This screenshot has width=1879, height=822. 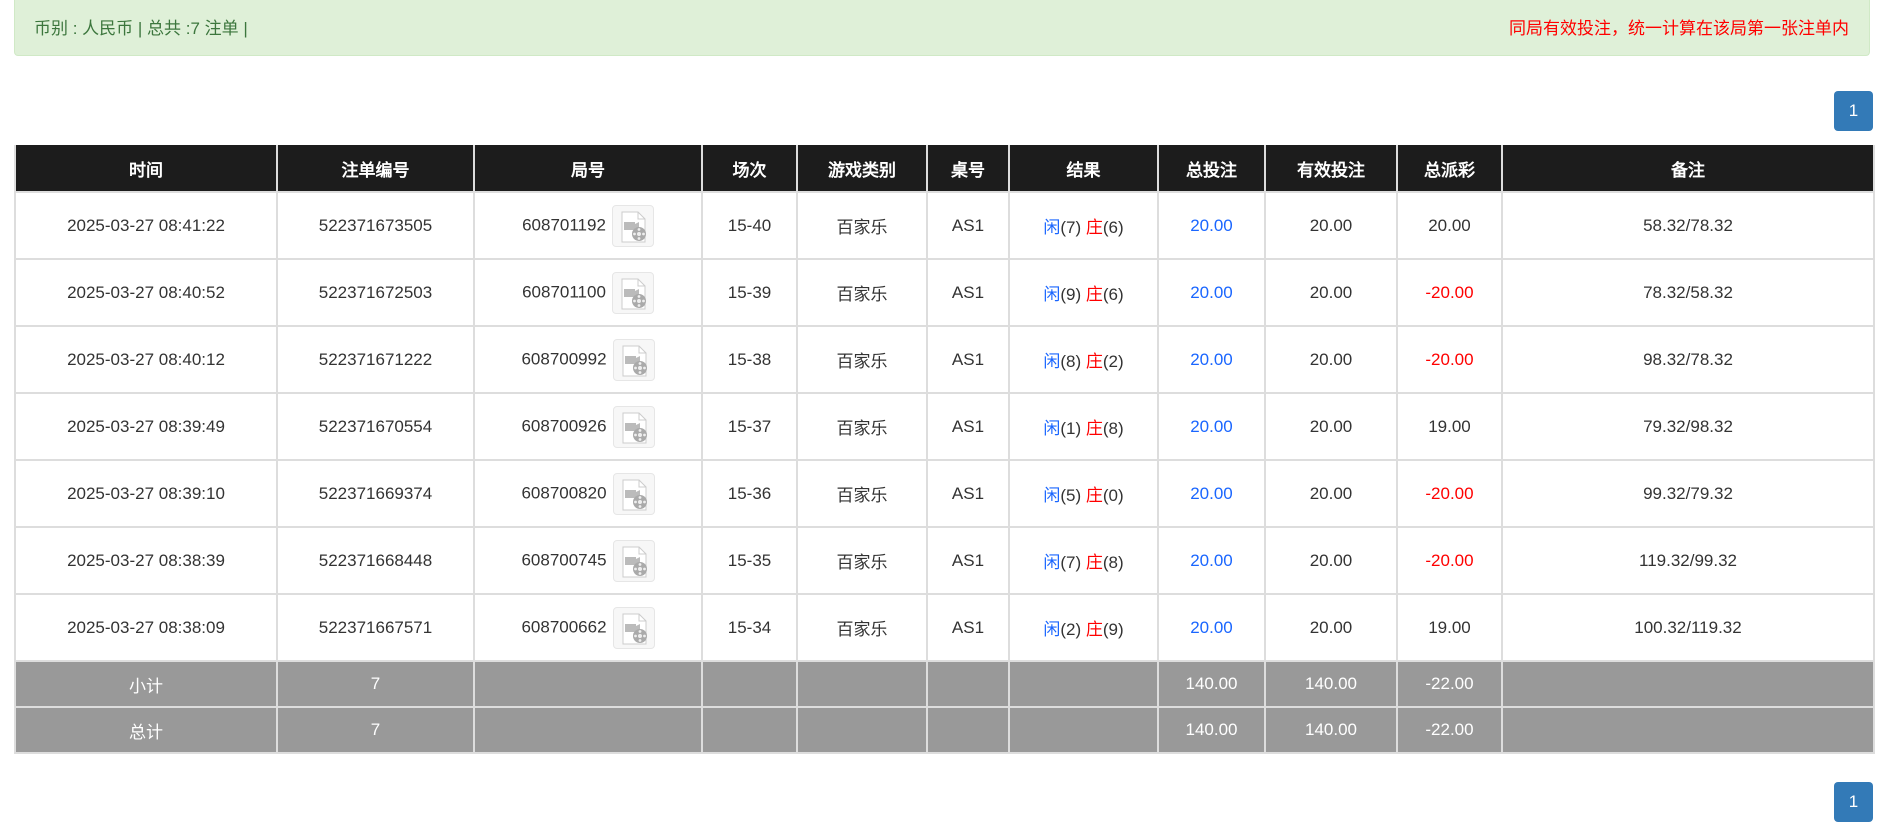 I want to click on payout: 20.00, so click(x=1449, y=225).